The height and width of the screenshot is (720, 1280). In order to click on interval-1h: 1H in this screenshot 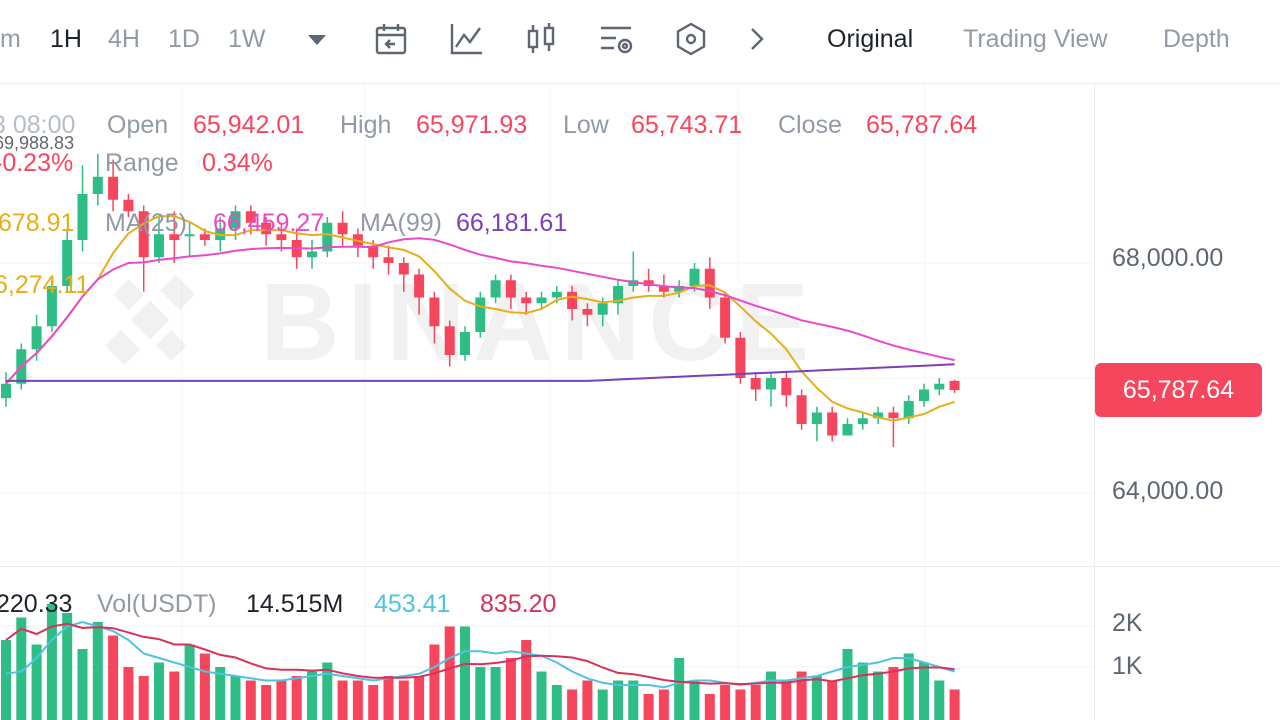, I will do `click(66, 39)`.